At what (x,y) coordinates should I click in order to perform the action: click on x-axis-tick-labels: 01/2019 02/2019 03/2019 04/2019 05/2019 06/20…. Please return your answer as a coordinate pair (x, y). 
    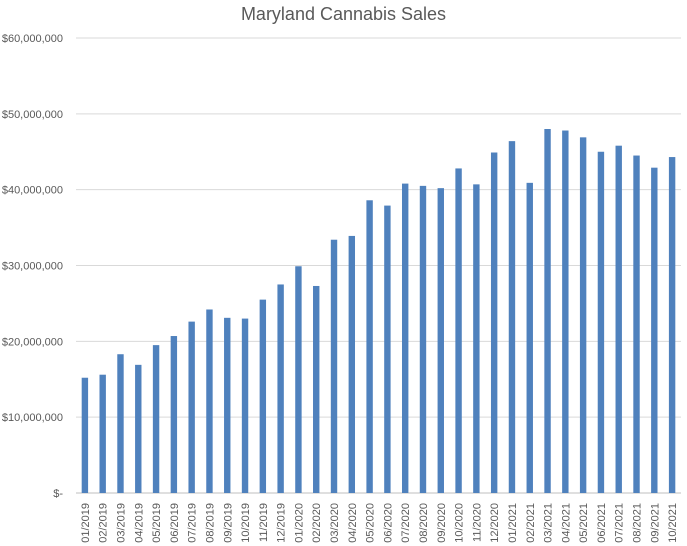
    Looking at the image, I should click on (379, 523).